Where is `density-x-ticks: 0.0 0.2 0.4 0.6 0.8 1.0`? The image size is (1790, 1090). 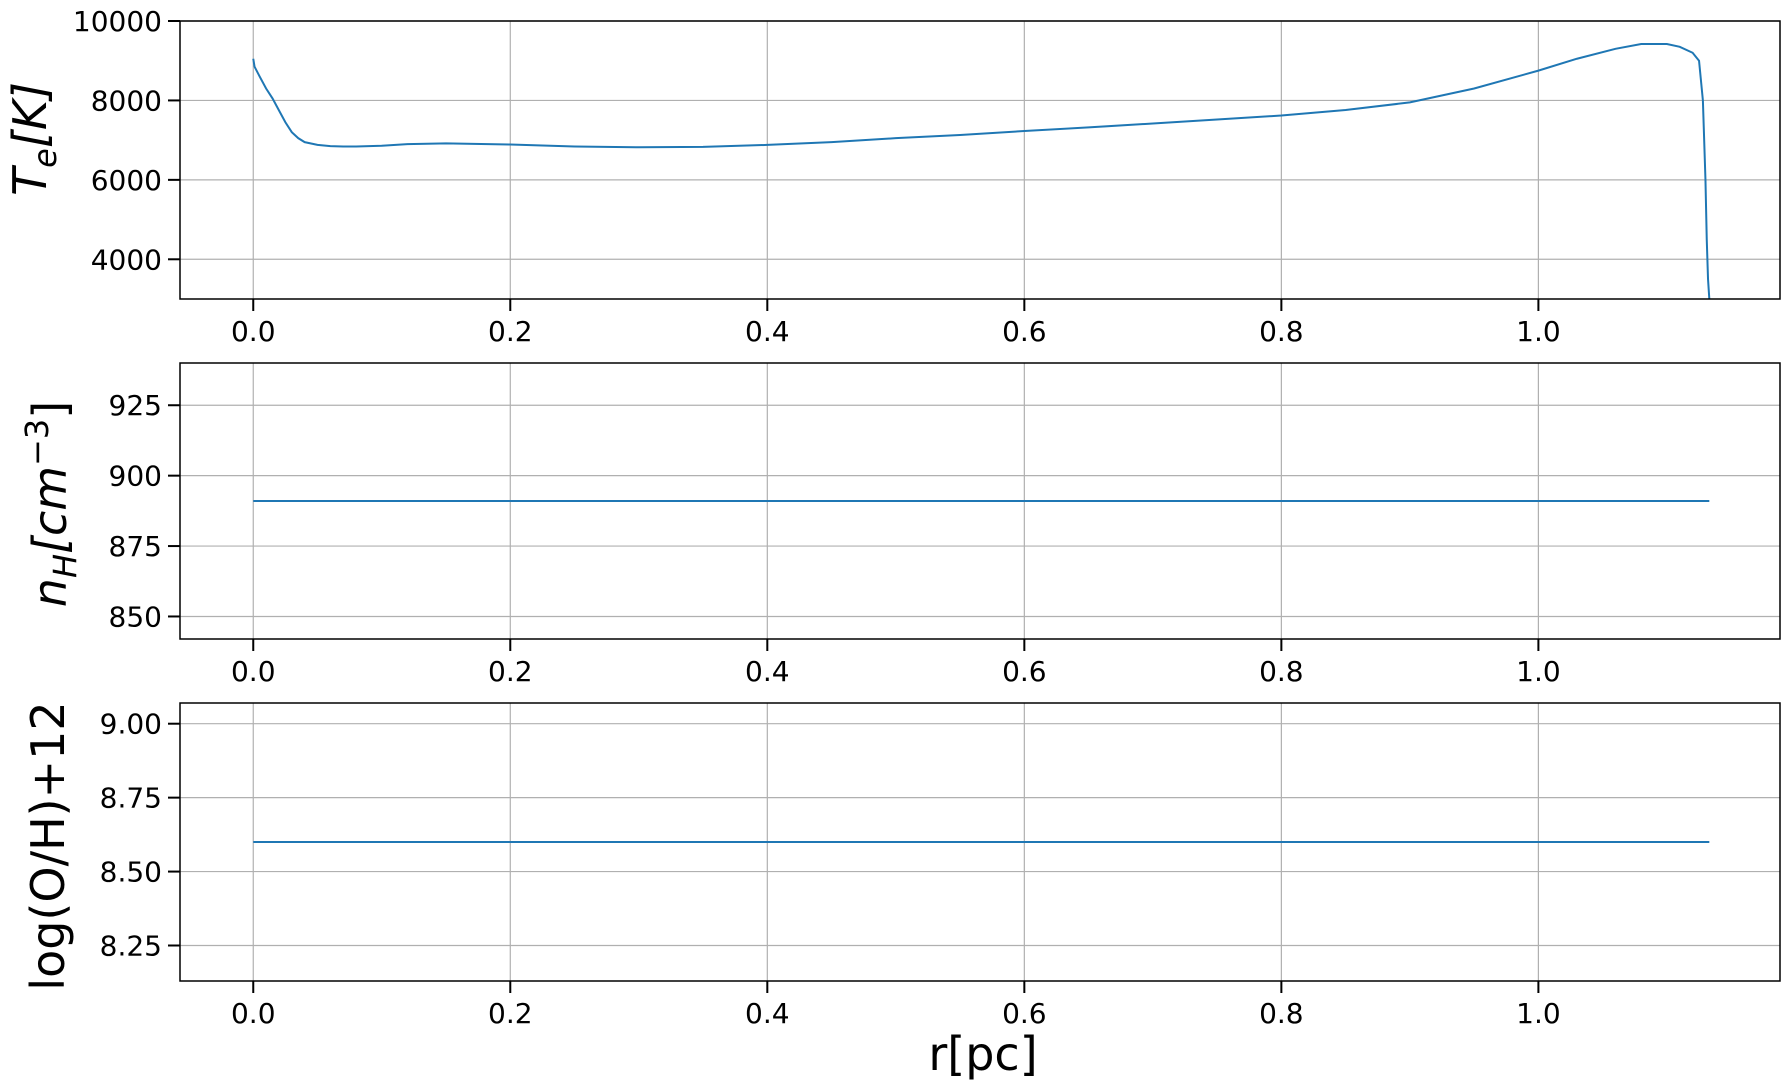
density-x-ticks: 0.0 0.2 0.4 0.6 0.8 1.0 is located at coordinates (896, 671).